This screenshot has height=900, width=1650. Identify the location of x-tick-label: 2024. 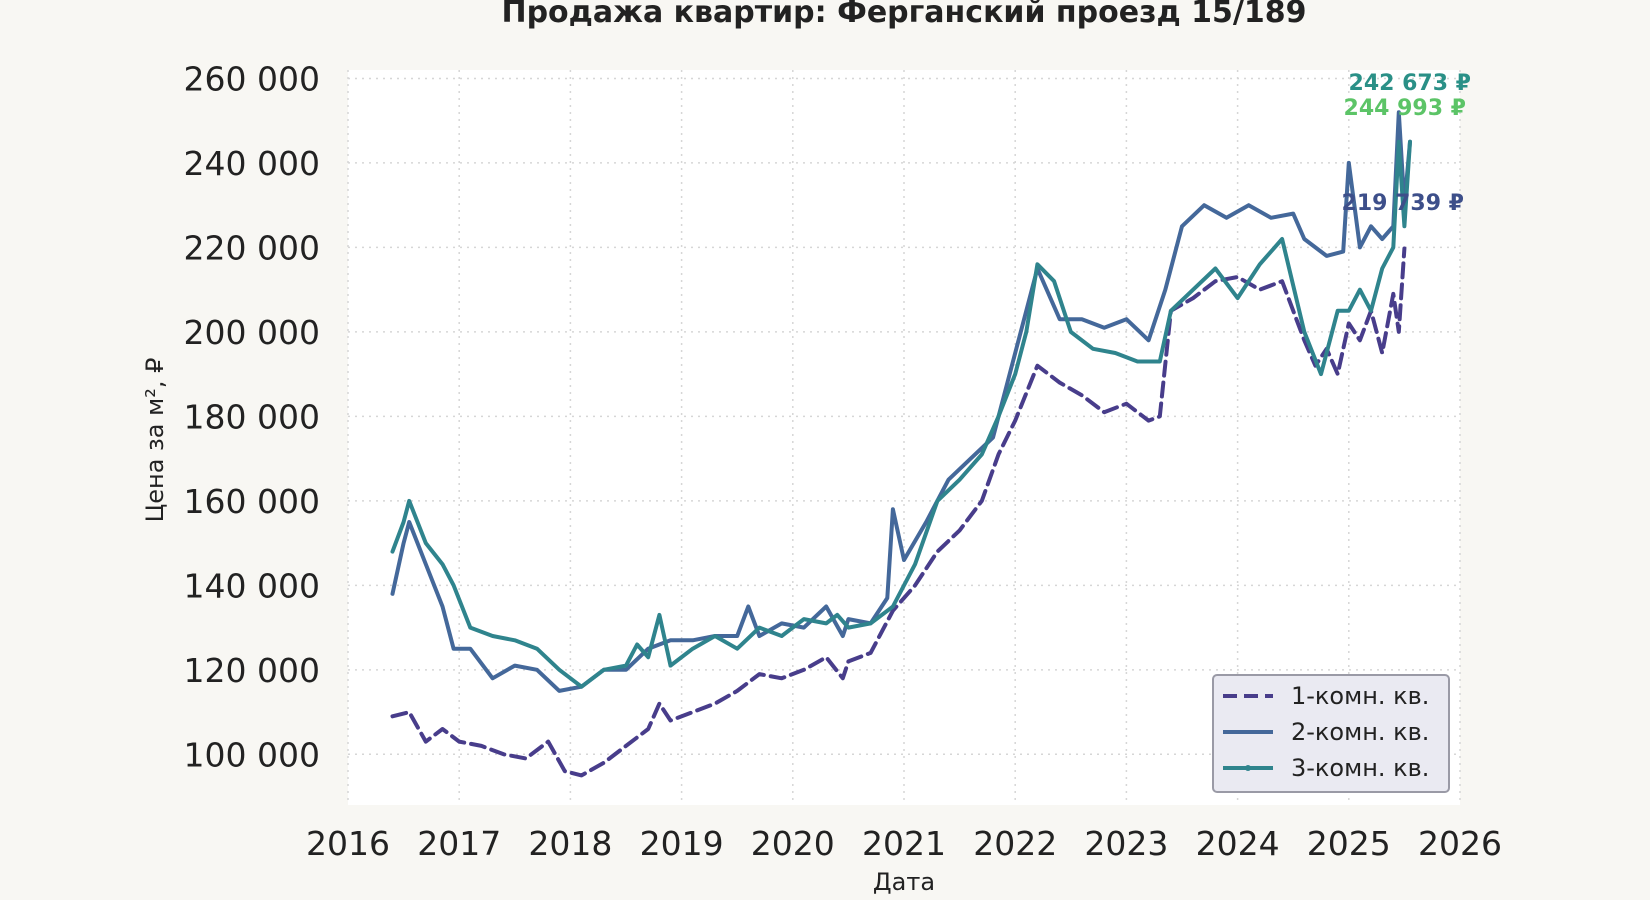
(1238, 843).